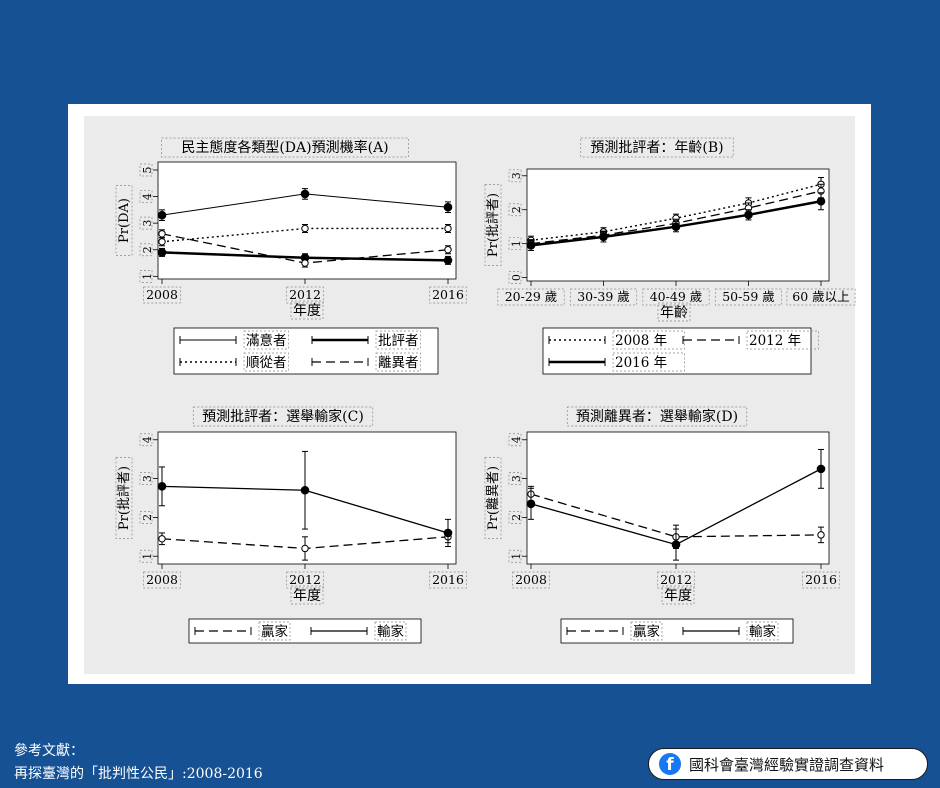 The image size is (940, 788). I want to click on x-tick-label: 40-49 歲, so click(676, 296).